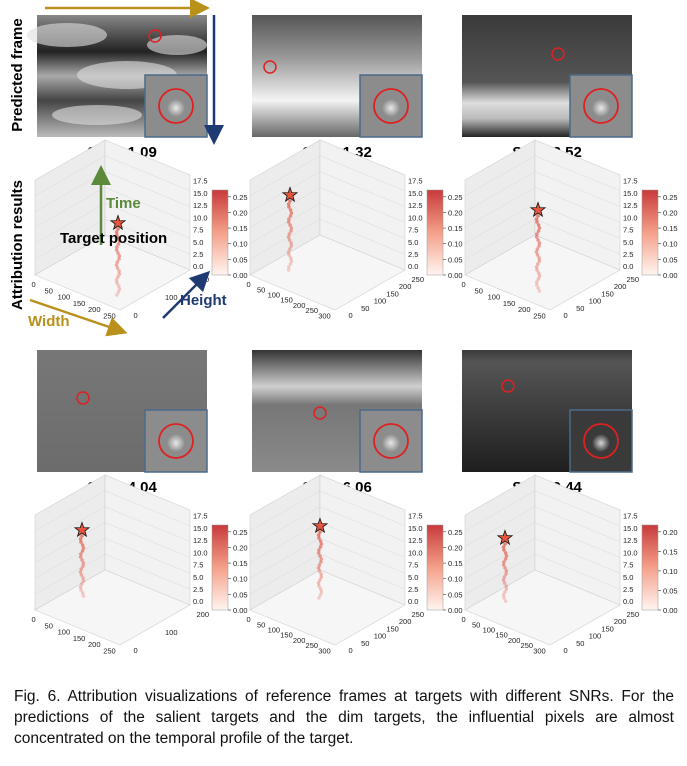 The image size is (687, 766). What do you see at coordinates (67, 35) in the screenshot?
I see `cloud` at bounding box center [67, 35].